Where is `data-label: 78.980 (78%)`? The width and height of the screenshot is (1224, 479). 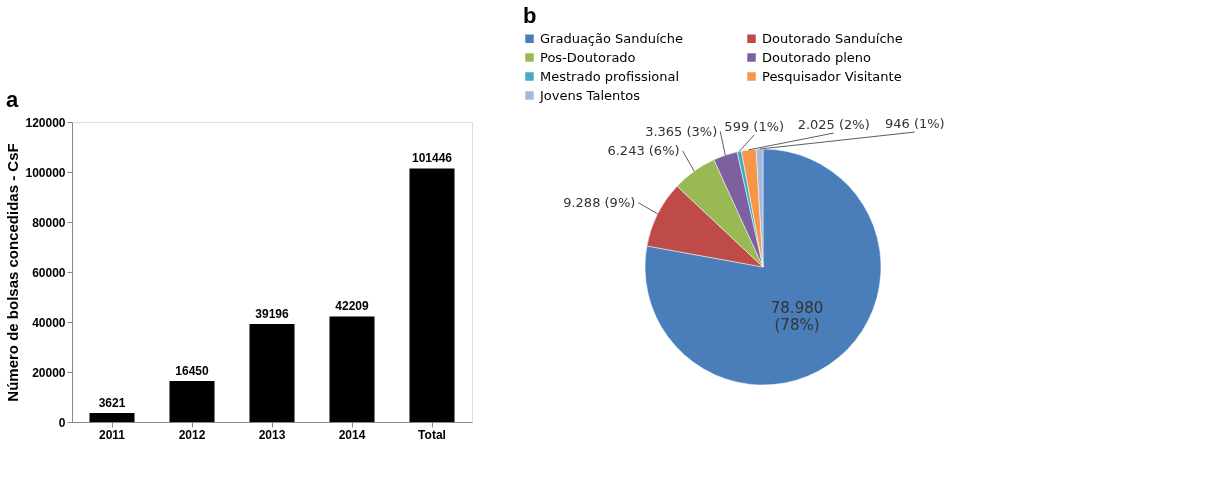 data-label: 78.980 (78%) is located at coordinates (797, 316).